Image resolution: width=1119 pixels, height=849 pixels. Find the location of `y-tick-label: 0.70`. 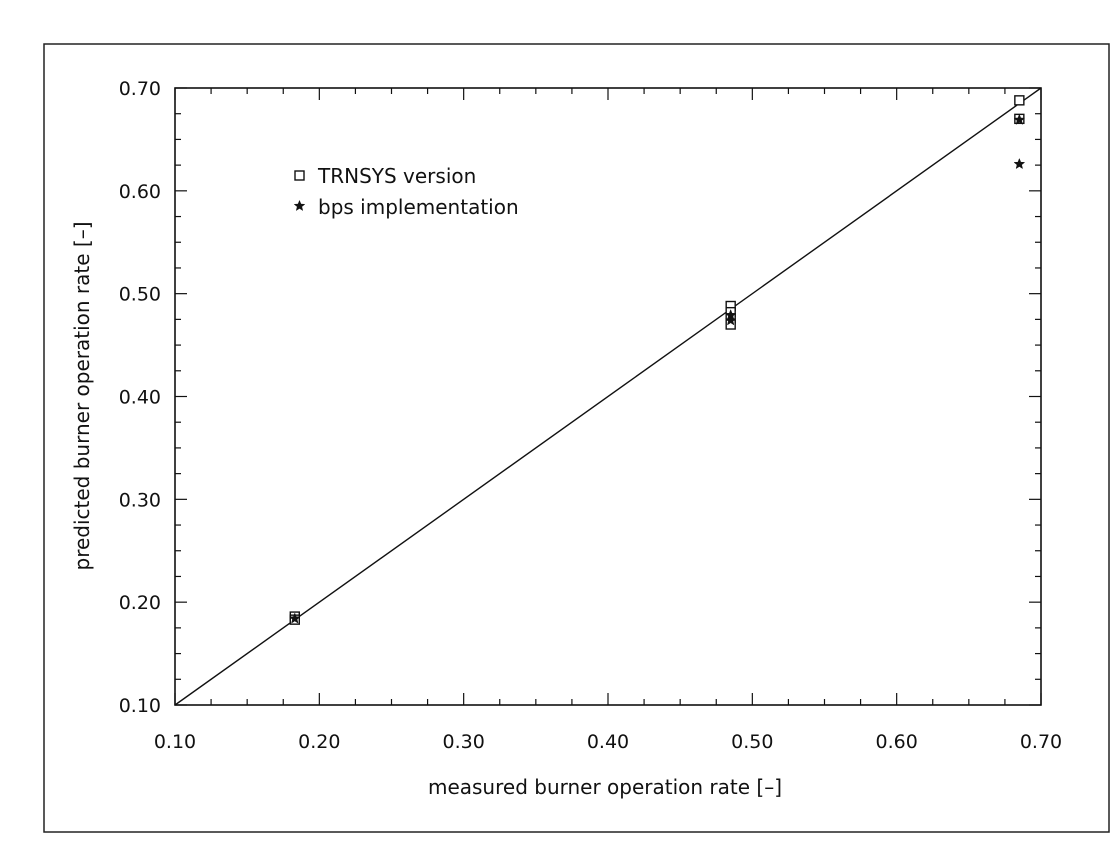

y-tick-label: 0.70 is located at coordinates (140, 89).